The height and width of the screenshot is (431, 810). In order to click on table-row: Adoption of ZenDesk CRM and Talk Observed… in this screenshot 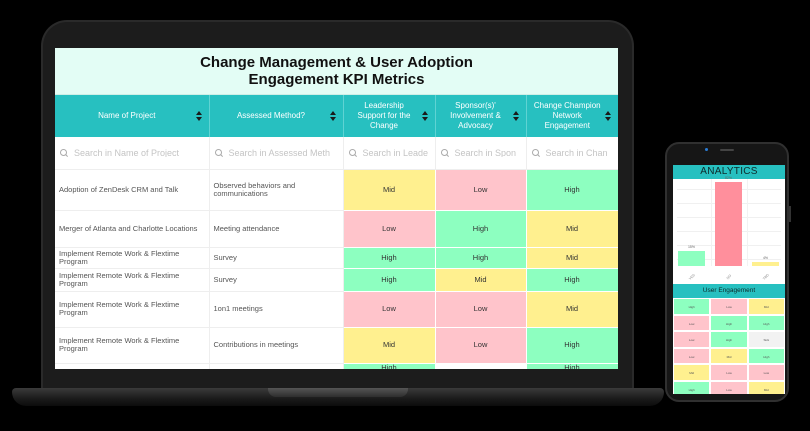, I will do `click(336, 190)`.